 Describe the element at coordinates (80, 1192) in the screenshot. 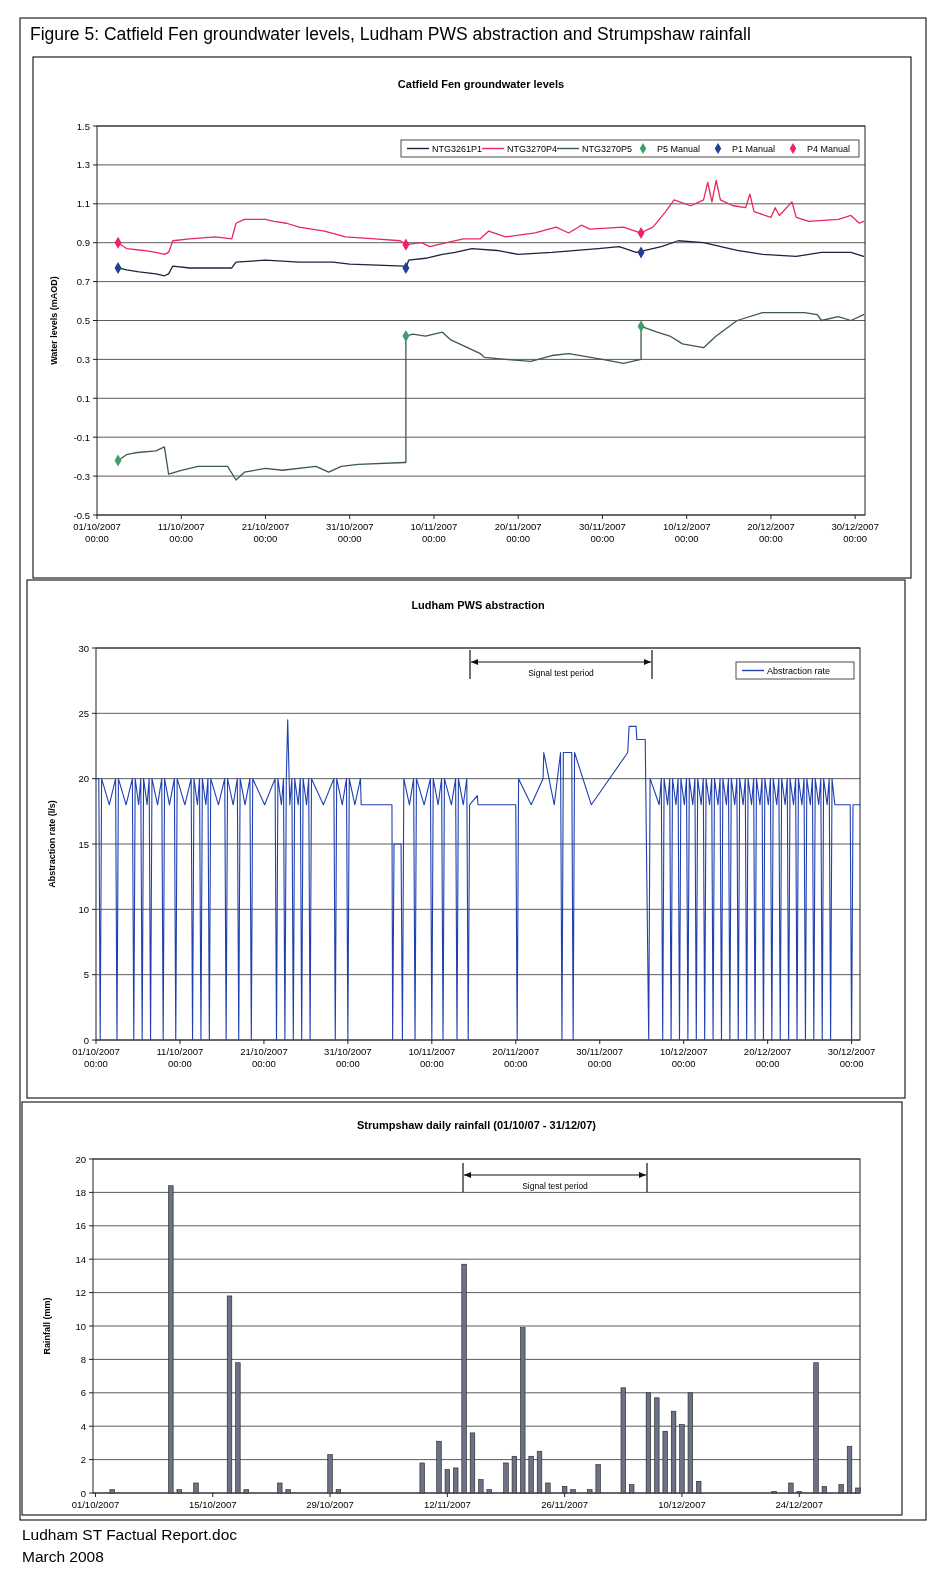

I see `y-tick-label: 18` at that location.